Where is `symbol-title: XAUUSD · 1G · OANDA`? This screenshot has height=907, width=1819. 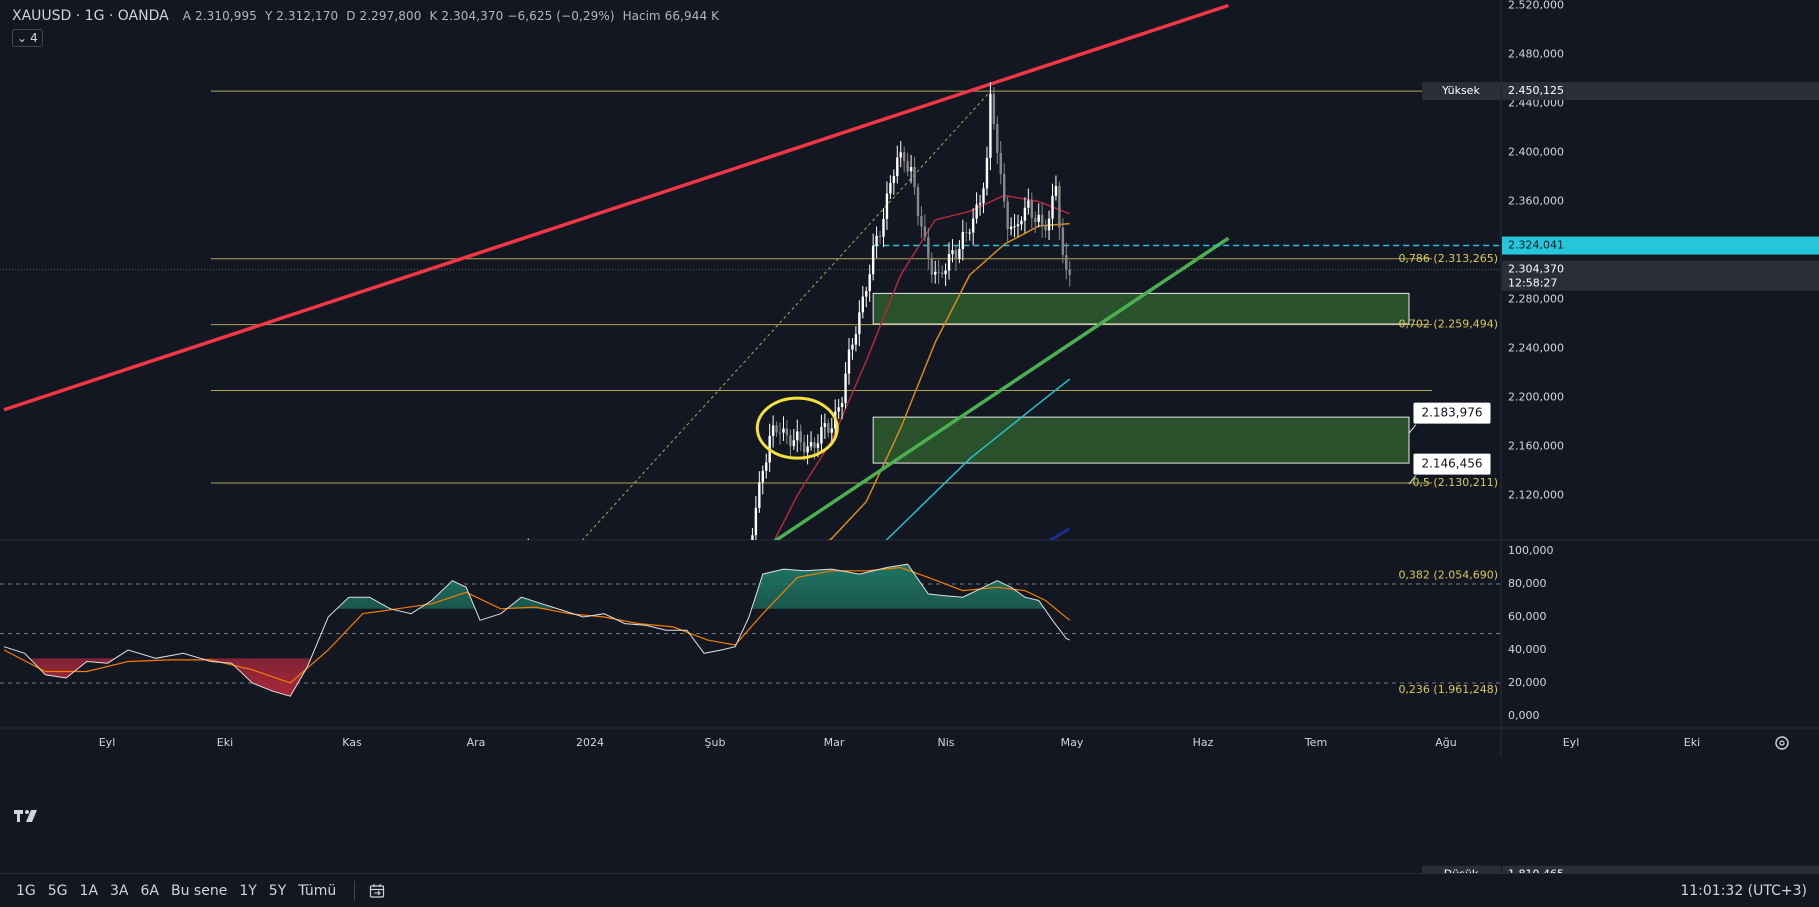 symbol-title: XAUUSD · 1G · OANDA is located at coordinates (90, 16).